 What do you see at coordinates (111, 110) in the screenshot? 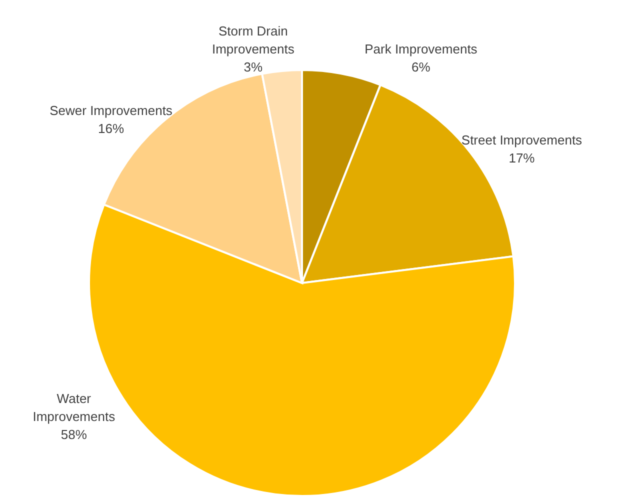
I see `slice-label: Sewer Improvements` at bounding box center [111, 110].